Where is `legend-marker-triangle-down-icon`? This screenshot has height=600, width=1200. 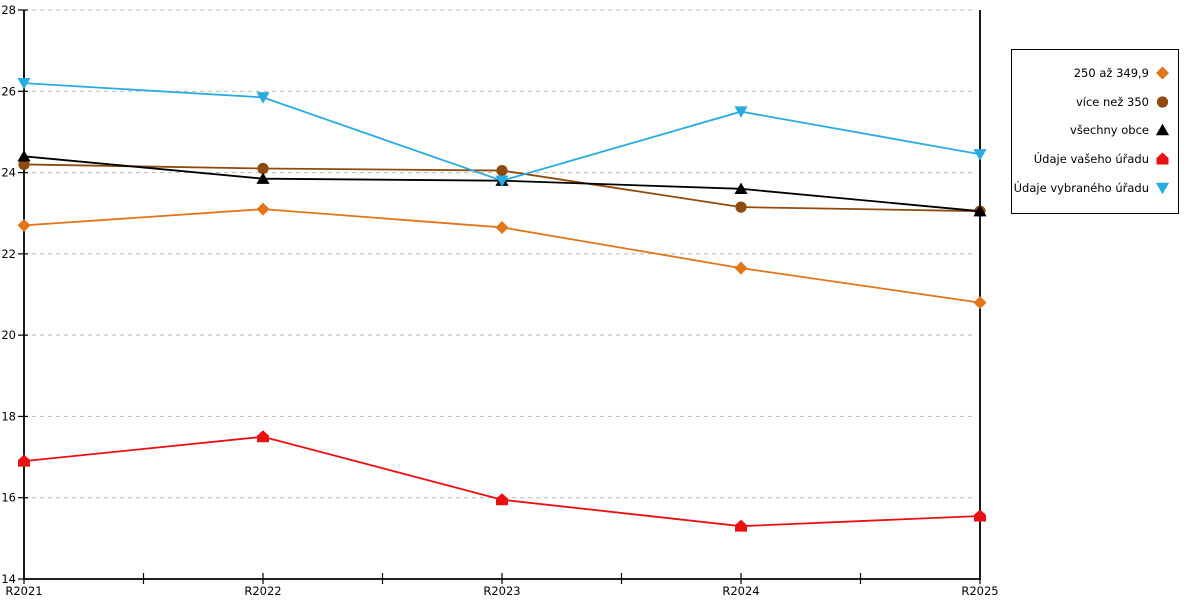 legend-marker-triangle-down-icon is located at coordinates (1162, 188).